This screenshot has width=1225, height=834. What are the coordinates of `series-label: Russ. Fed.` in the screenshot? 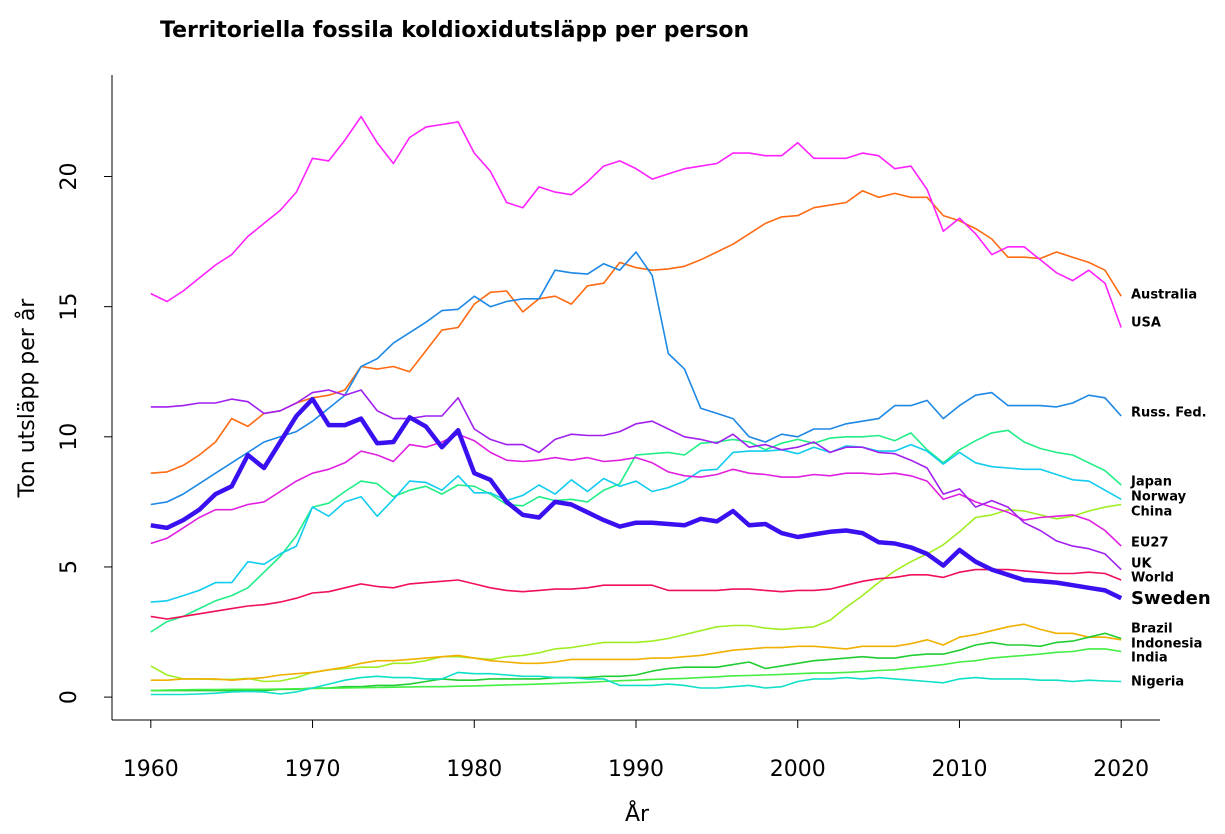 It's located at (1169, 413).